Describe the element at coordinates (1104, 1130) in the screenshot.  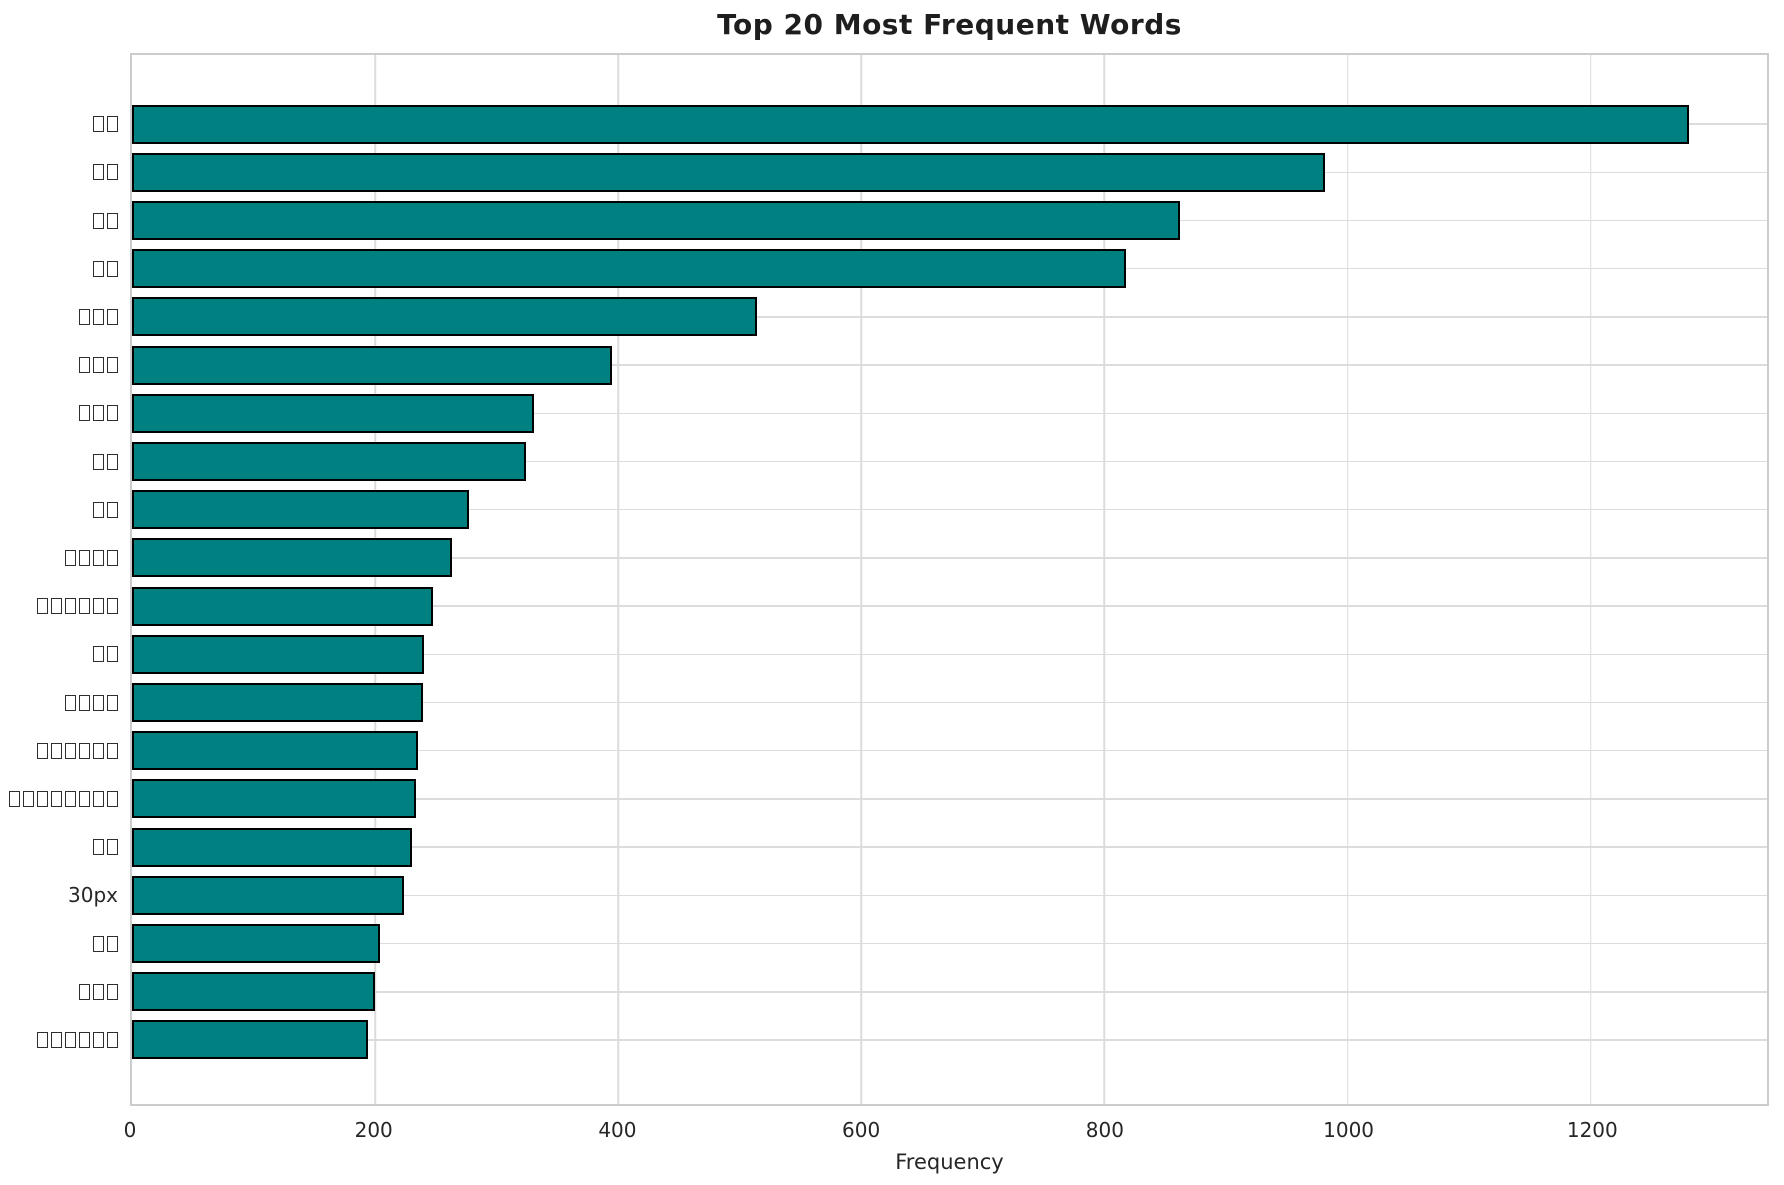
I see `x-tick-label: 800` at that location.